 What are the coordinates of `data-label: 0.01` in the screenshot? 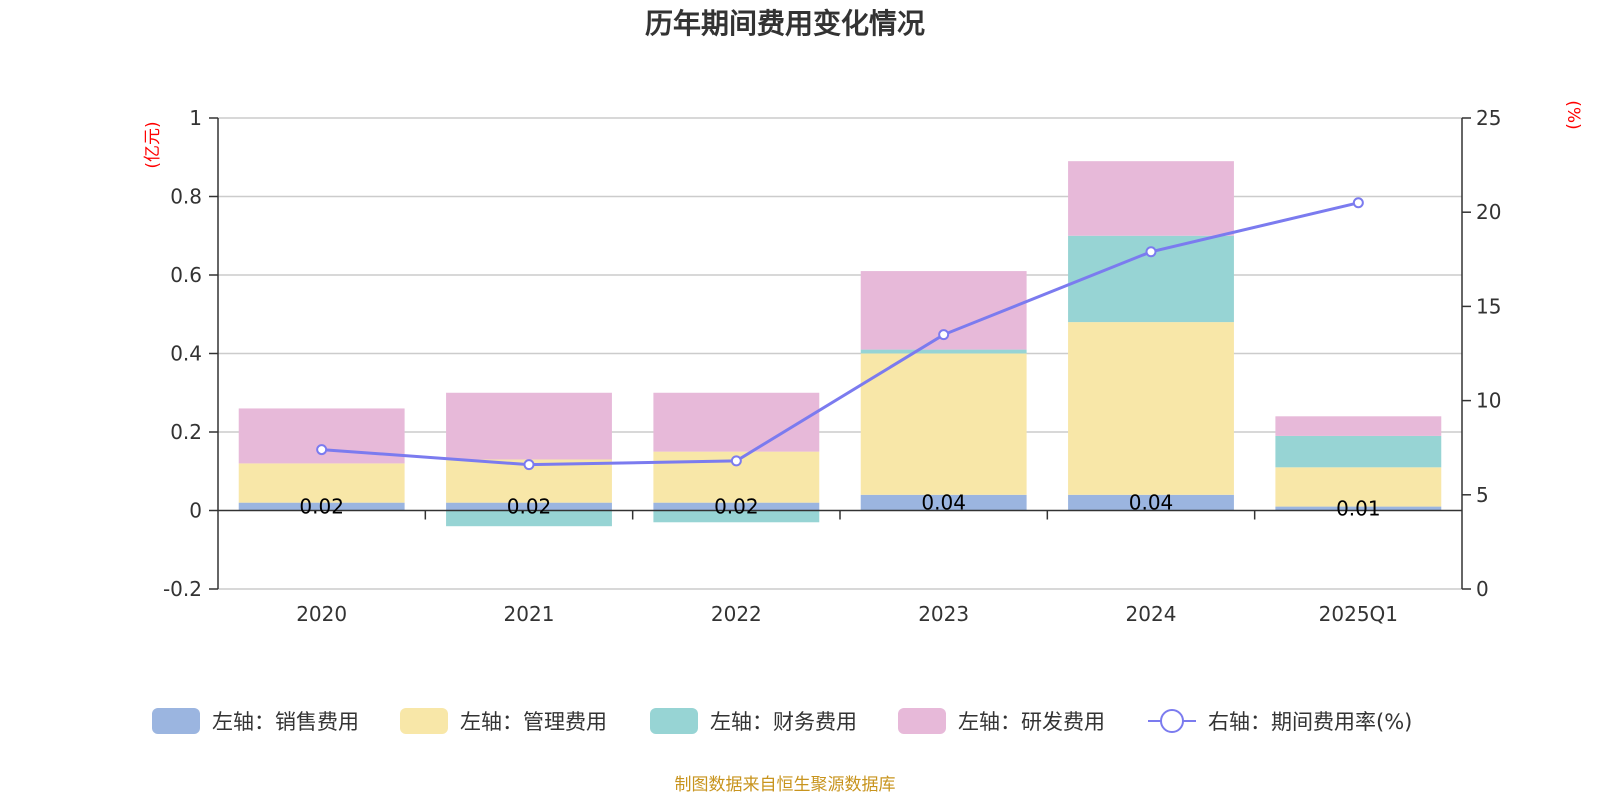 It's located at (1358, 509).